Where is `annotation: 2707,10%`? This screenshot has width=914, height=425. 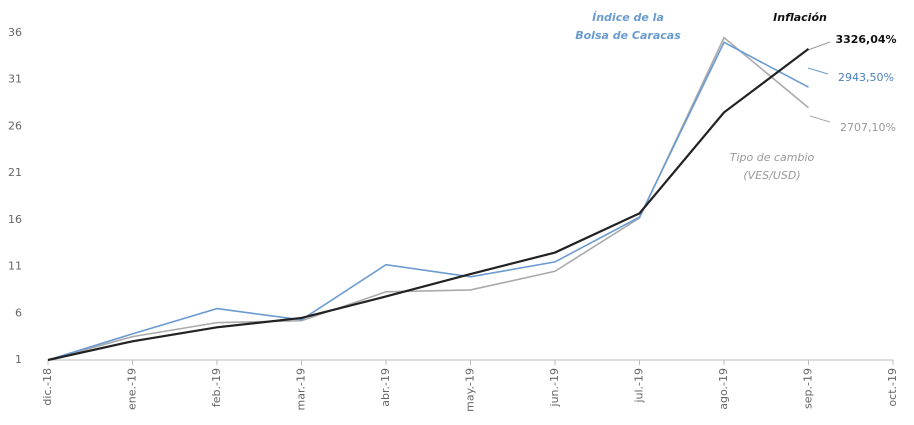
annotation: 2707,10% is located at coordinates (868, 127).